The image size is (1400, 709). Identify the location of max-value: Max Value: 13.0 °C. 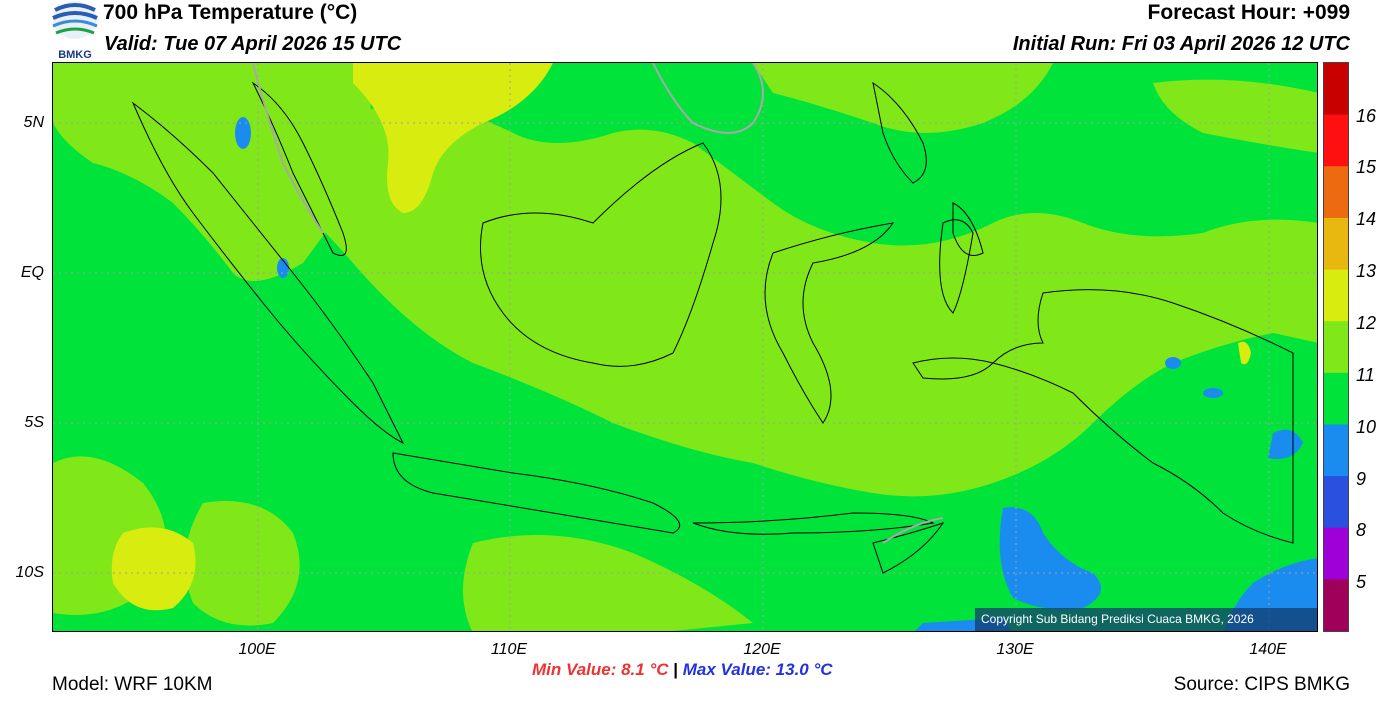
(757, 669).